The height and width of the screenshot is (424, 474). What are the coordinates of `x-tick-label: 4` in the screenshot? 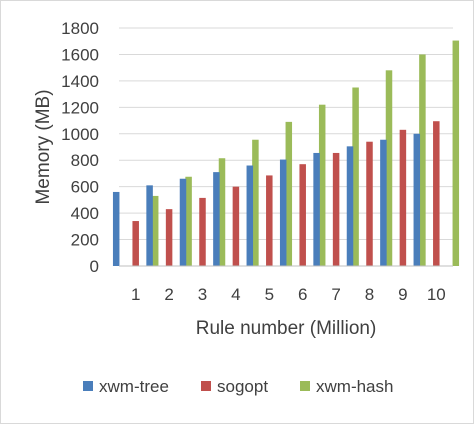 It's located at (235, 294).